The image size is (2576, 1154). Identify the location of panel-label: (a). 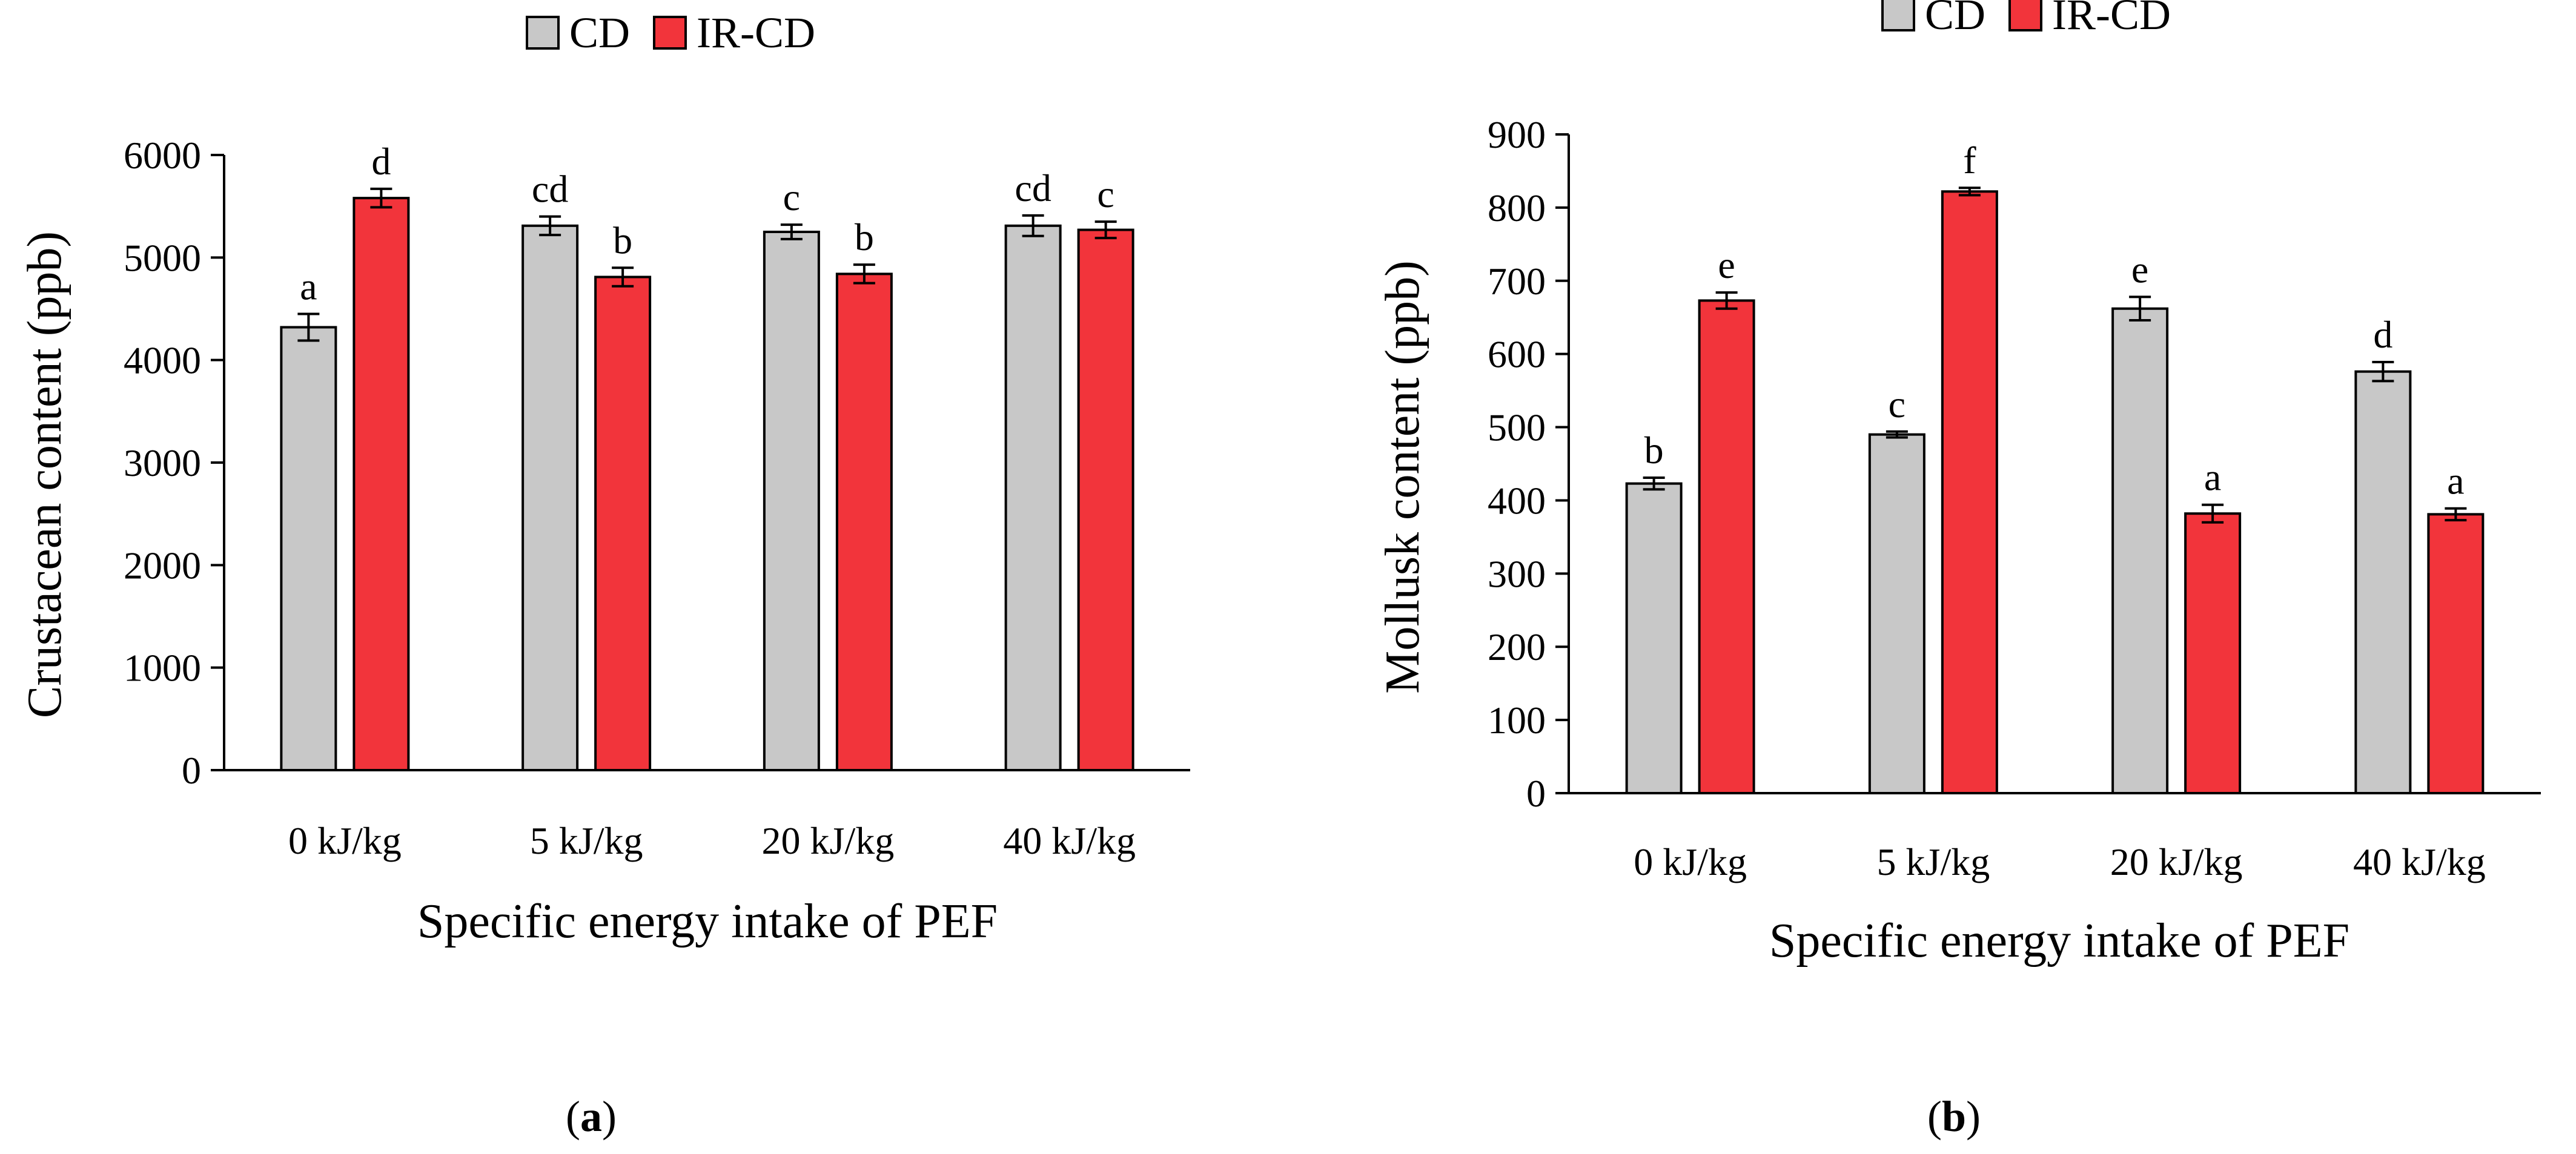
(591, 1116).